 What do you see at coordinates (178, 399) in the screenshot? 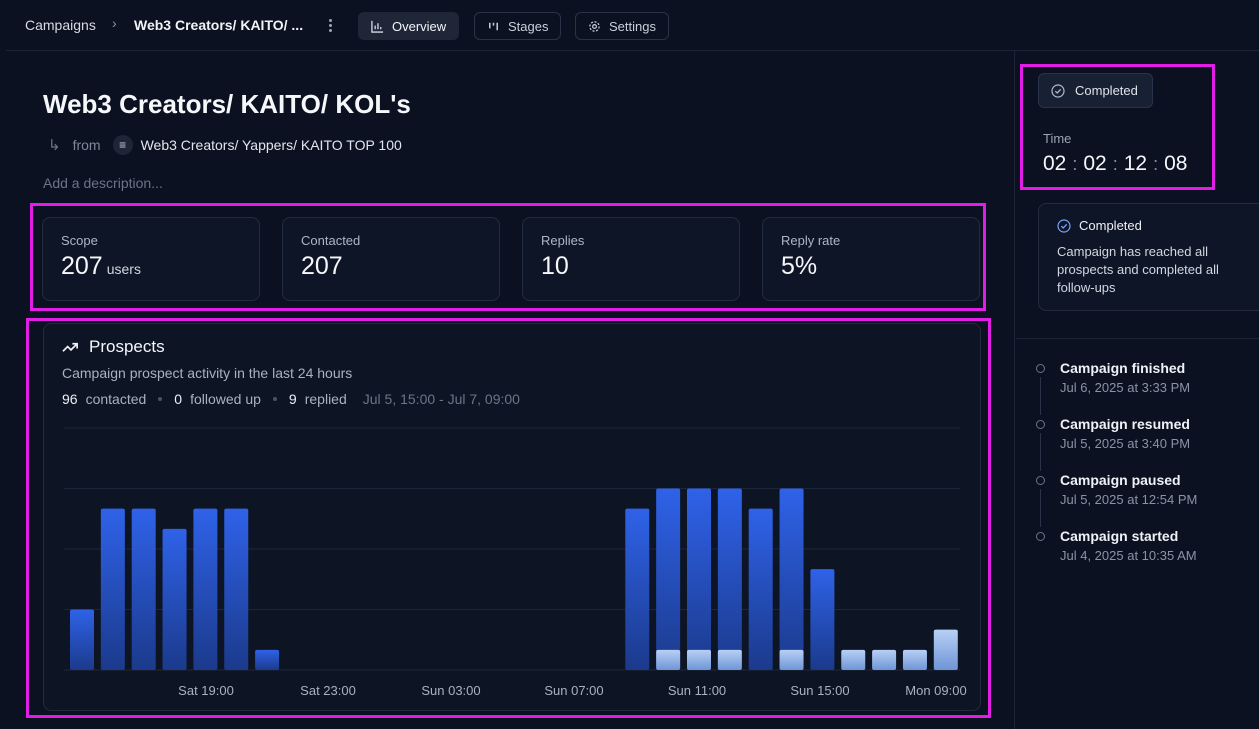
I see `followed-count: 0` at bounding box center [178, 399].